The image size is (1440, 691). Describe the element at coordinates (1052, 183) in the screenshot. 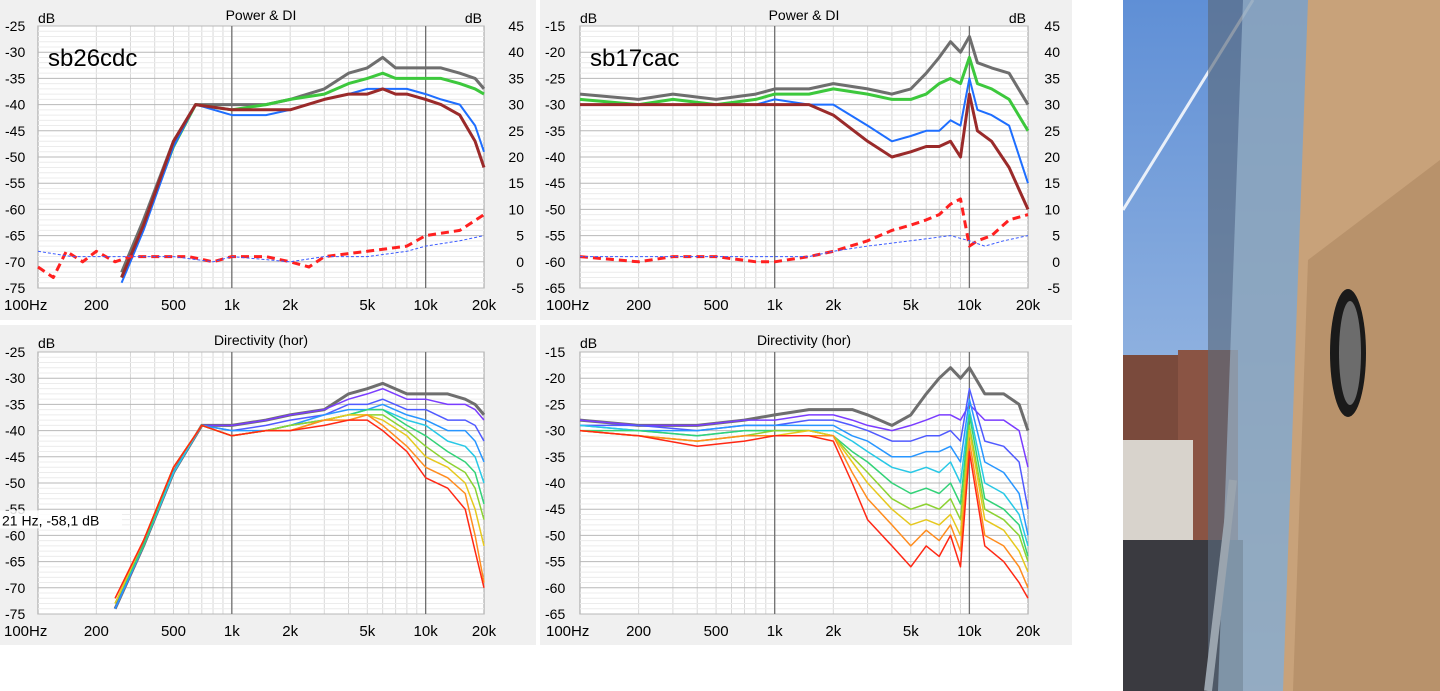

I see `y2-tick-label: 15` at that location.